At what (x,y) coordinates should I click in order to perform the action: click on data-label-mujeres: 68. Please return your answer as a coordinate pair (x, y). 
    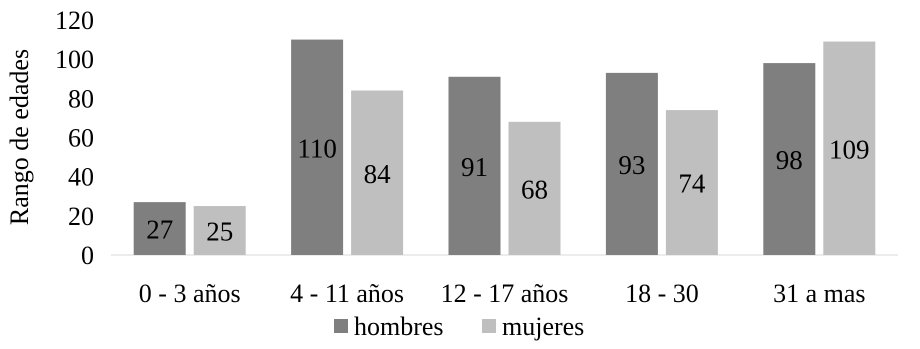
    Looking at the image, I should click on (534, 189).